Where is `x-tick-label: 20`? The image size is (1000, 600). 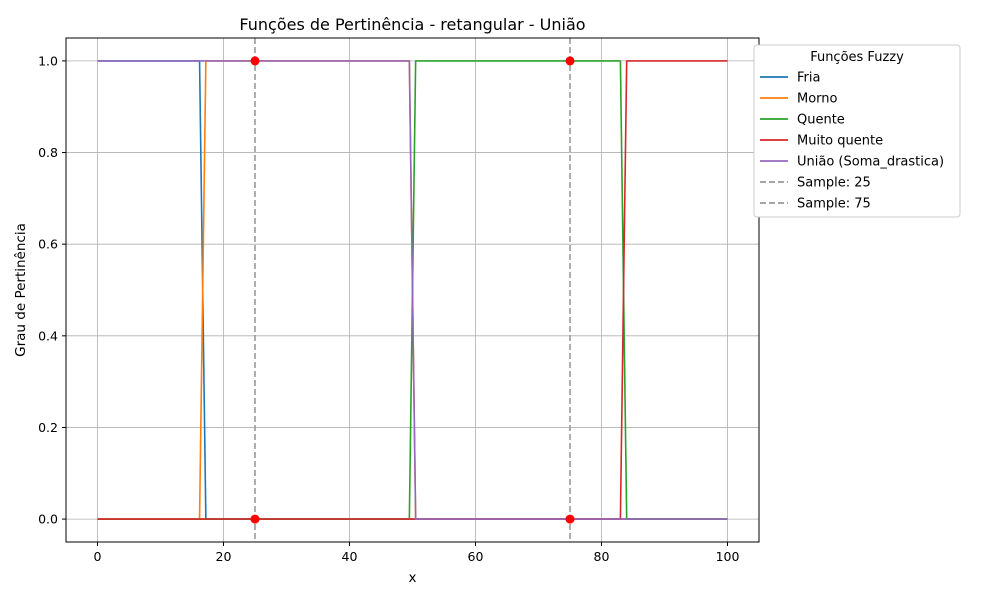 x-tick-label: 20 is located at coordinates (224, 556).